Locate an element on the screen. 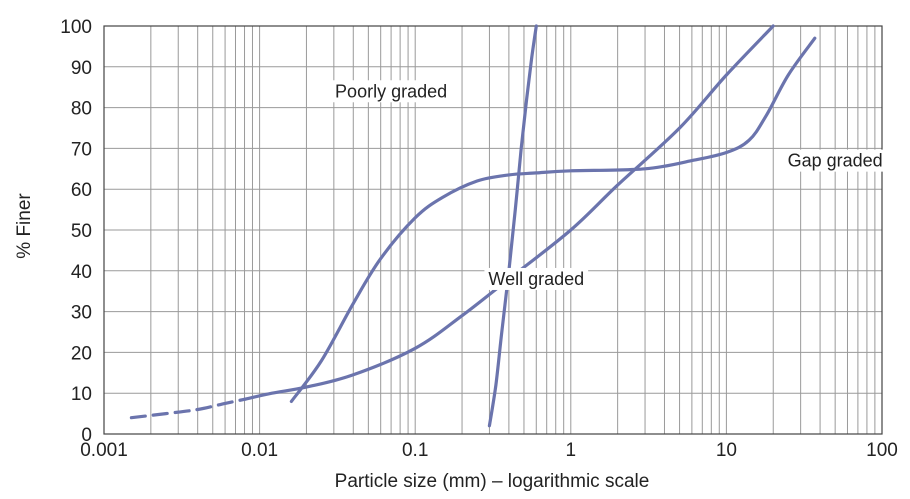 Image resolution: width=910 pixels, height=499 pixels. y-tick-labels: 0 10 20 30 40 50 60 70 80 90 100 is located at coordinates (76, 231).